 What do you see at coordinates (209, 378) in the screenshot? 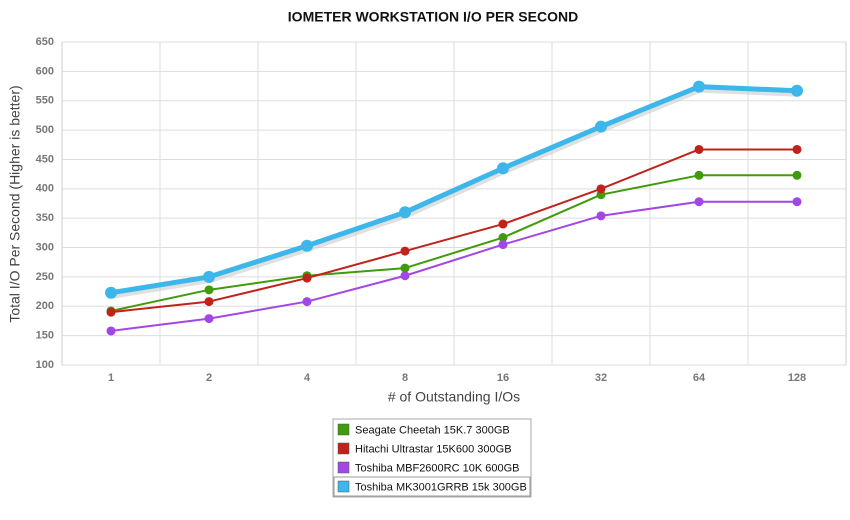
I see `x-tick-label: 2` at bounding box center [209, 378].